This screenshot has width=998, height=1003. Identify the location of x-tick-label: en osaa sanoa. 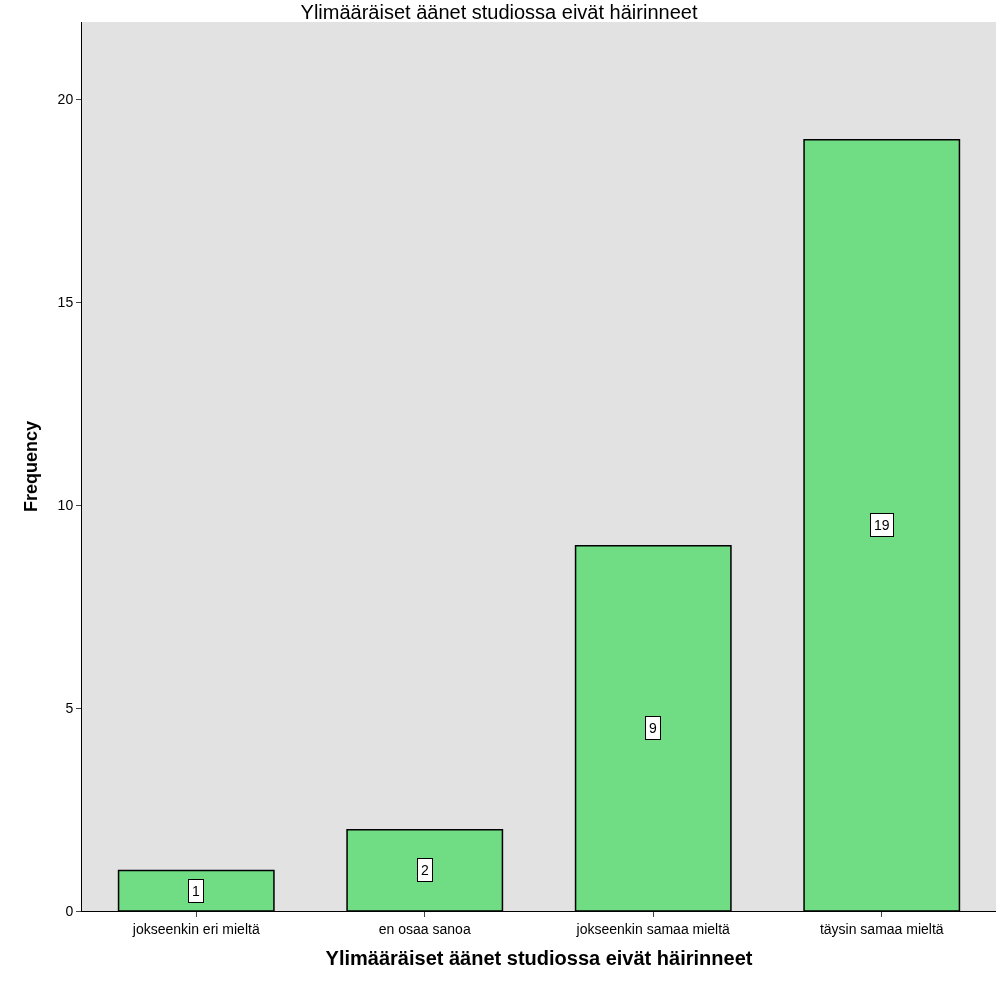
(424, 928).